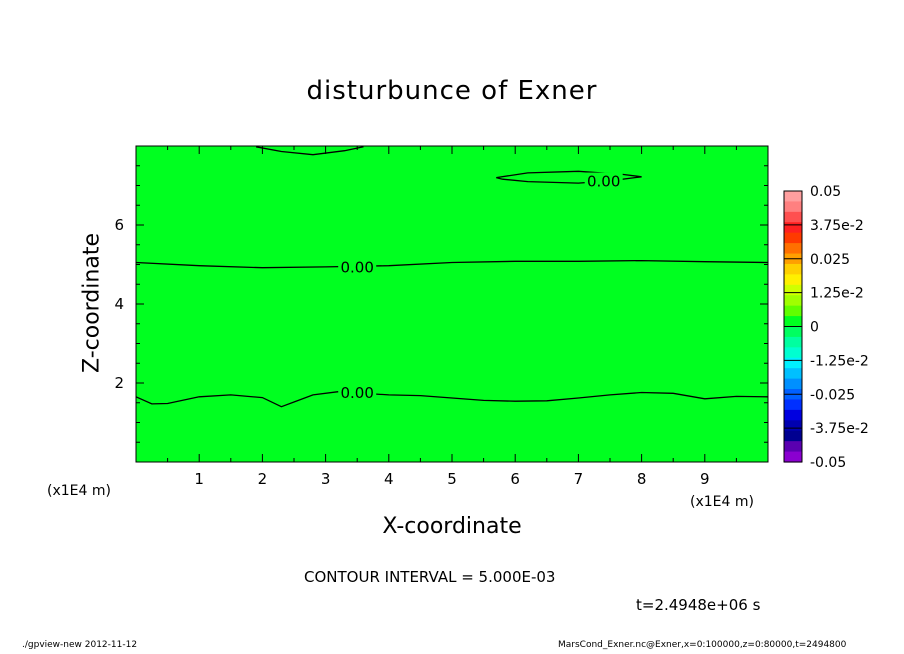 Image resolution: width=904 pixels, height=654 pixels. I want to click on contour-line-top-edge, so click(309, 151).